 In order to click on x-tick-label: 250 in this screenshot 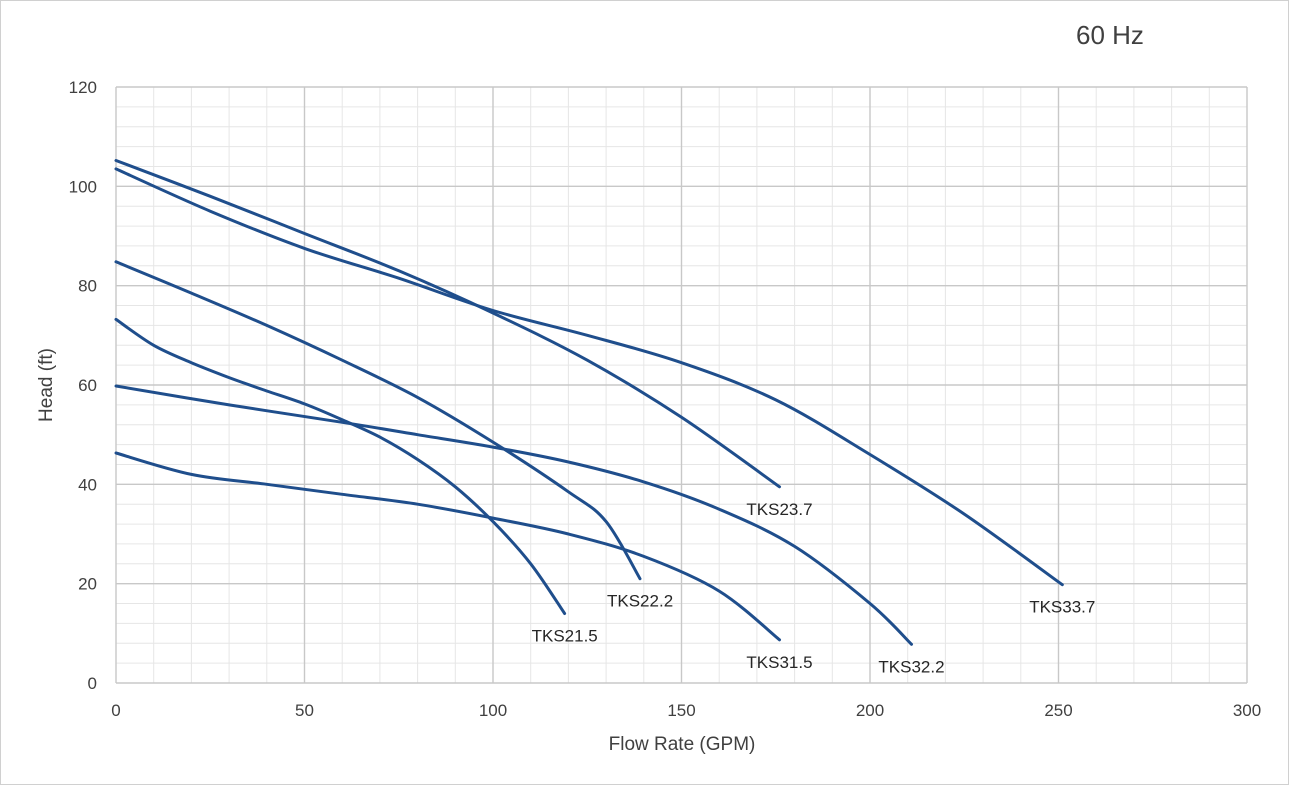, I will do `click(1058, 710)`.